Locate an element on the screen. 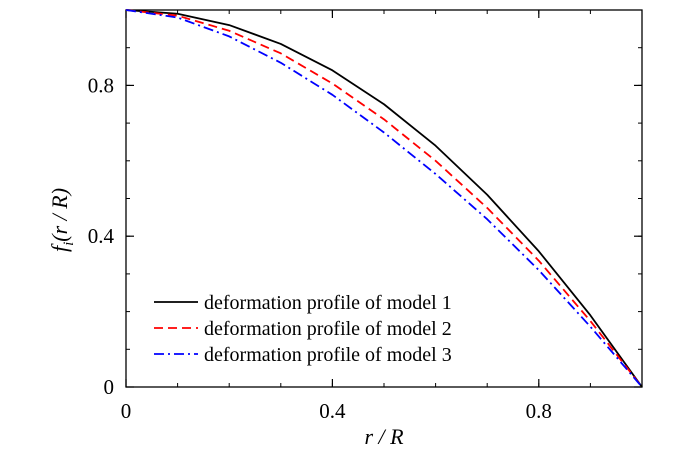 Image resolution: width=700 pixels, height=449 pixels. x-axis-label: r / R is located at coordinates (384, 436).